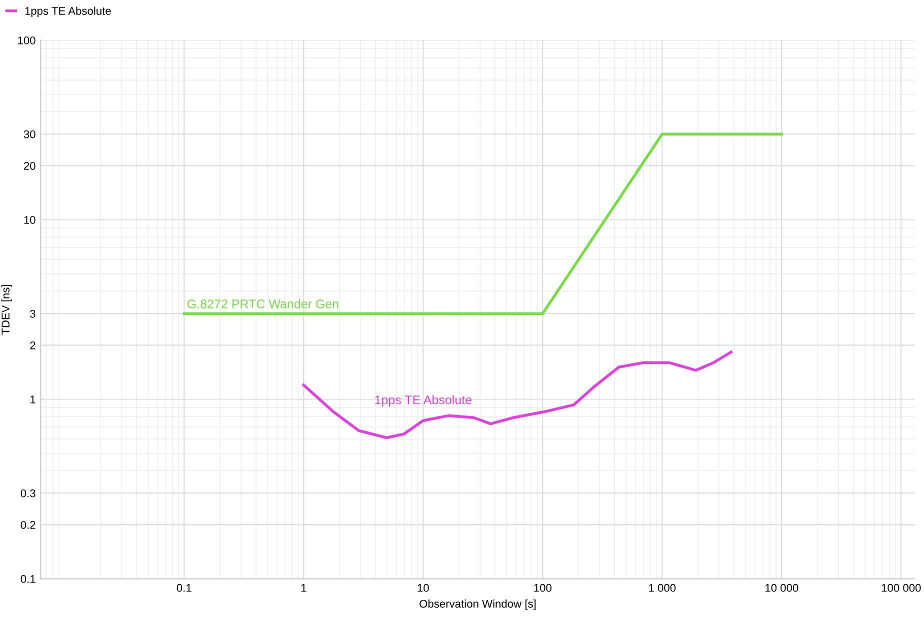  What do you see at coordinates (423, 588) in the screenshot?
I see `x-tick-label: 10` at bounding box center [423, 588].